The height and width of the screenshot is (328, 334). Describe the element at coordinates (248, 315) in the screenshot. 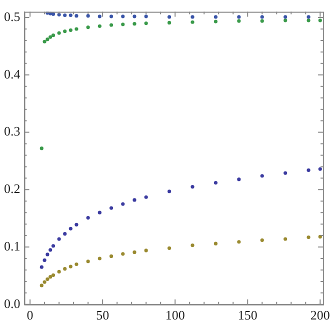

I see `x-tick-label: 150` at that location.